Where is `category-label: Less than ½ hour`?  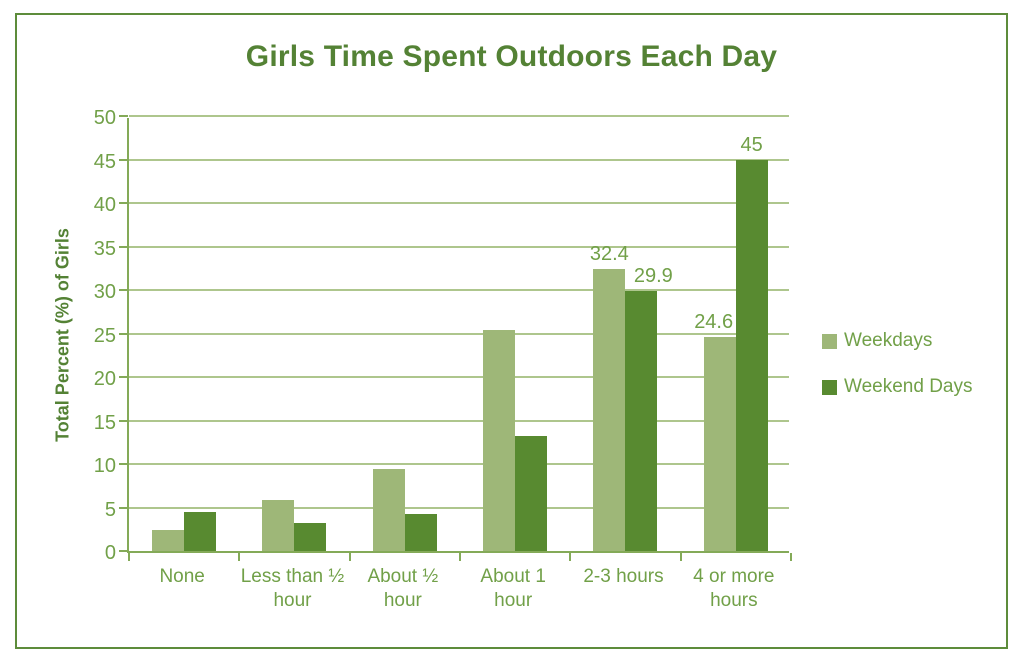 category-label: Less than ½ hour is located at coordinates (292, 588).